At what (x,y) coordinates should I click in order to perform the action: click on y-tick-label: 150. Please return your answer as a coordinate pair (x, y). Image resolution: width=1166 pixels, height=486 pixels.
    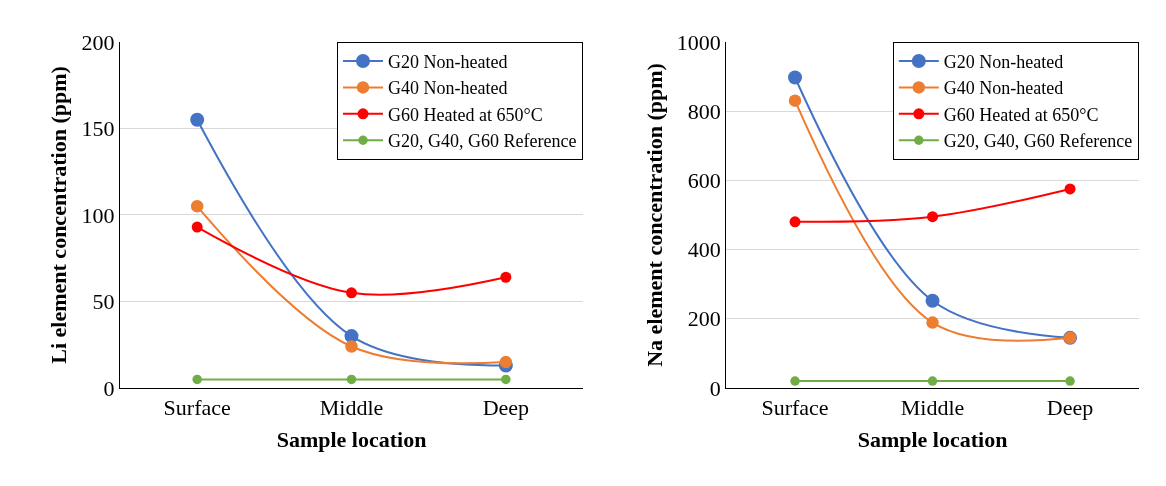
    Looking at the image, I should click on (98, 129).